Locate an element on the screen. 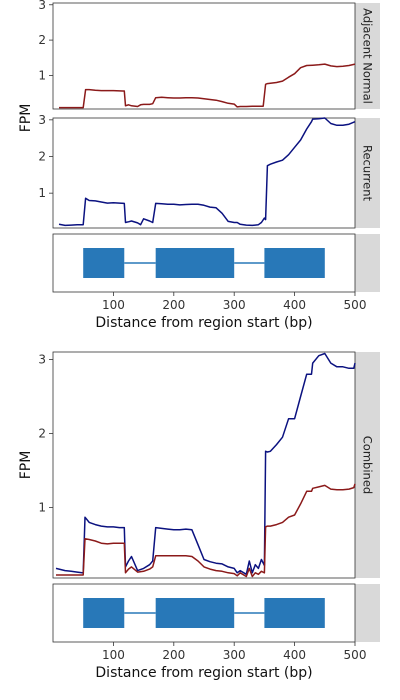 Image resolution: width=400 pixels, height=700 pixels. facet-strip-label: Combined is located at coordinates (368, 465).